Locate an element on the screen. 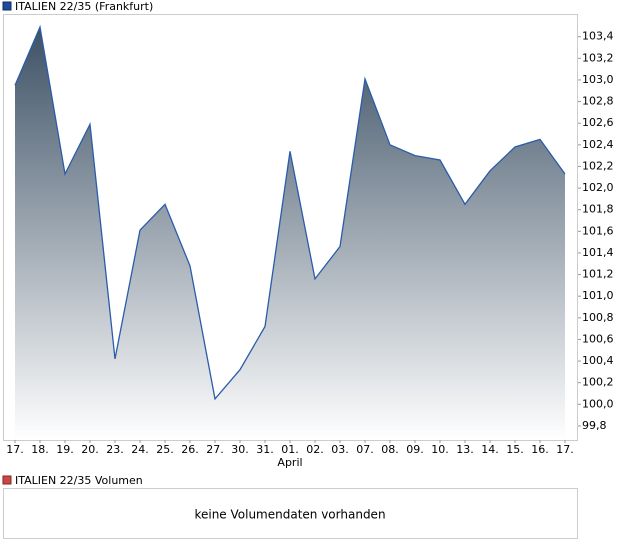  y-tick-label: 101,4 is located at coordinates (598, 252).